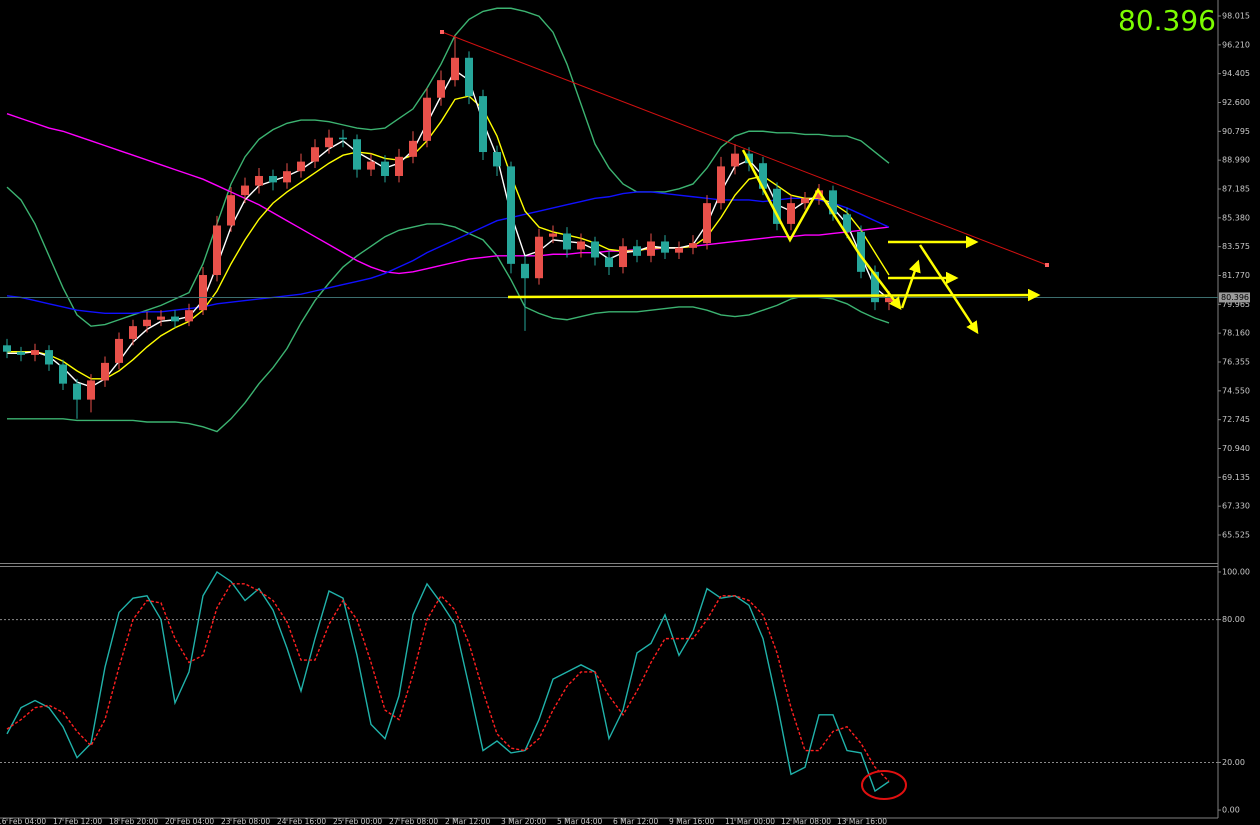 This screenshot has height=825, width=1260. I want to click on last-price-label: 80.396, so click(1235, 297).